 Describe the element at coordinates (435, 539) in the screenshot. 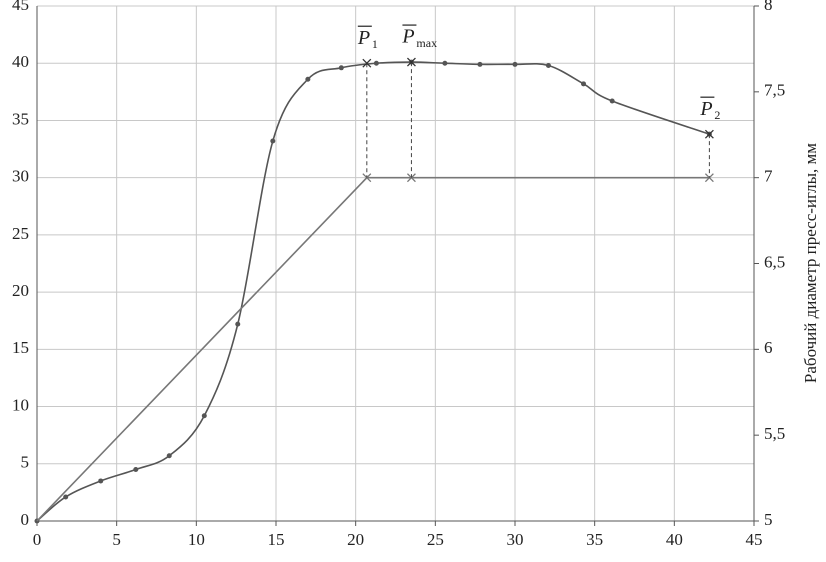

I see `x-tick-label: 25` at that location.